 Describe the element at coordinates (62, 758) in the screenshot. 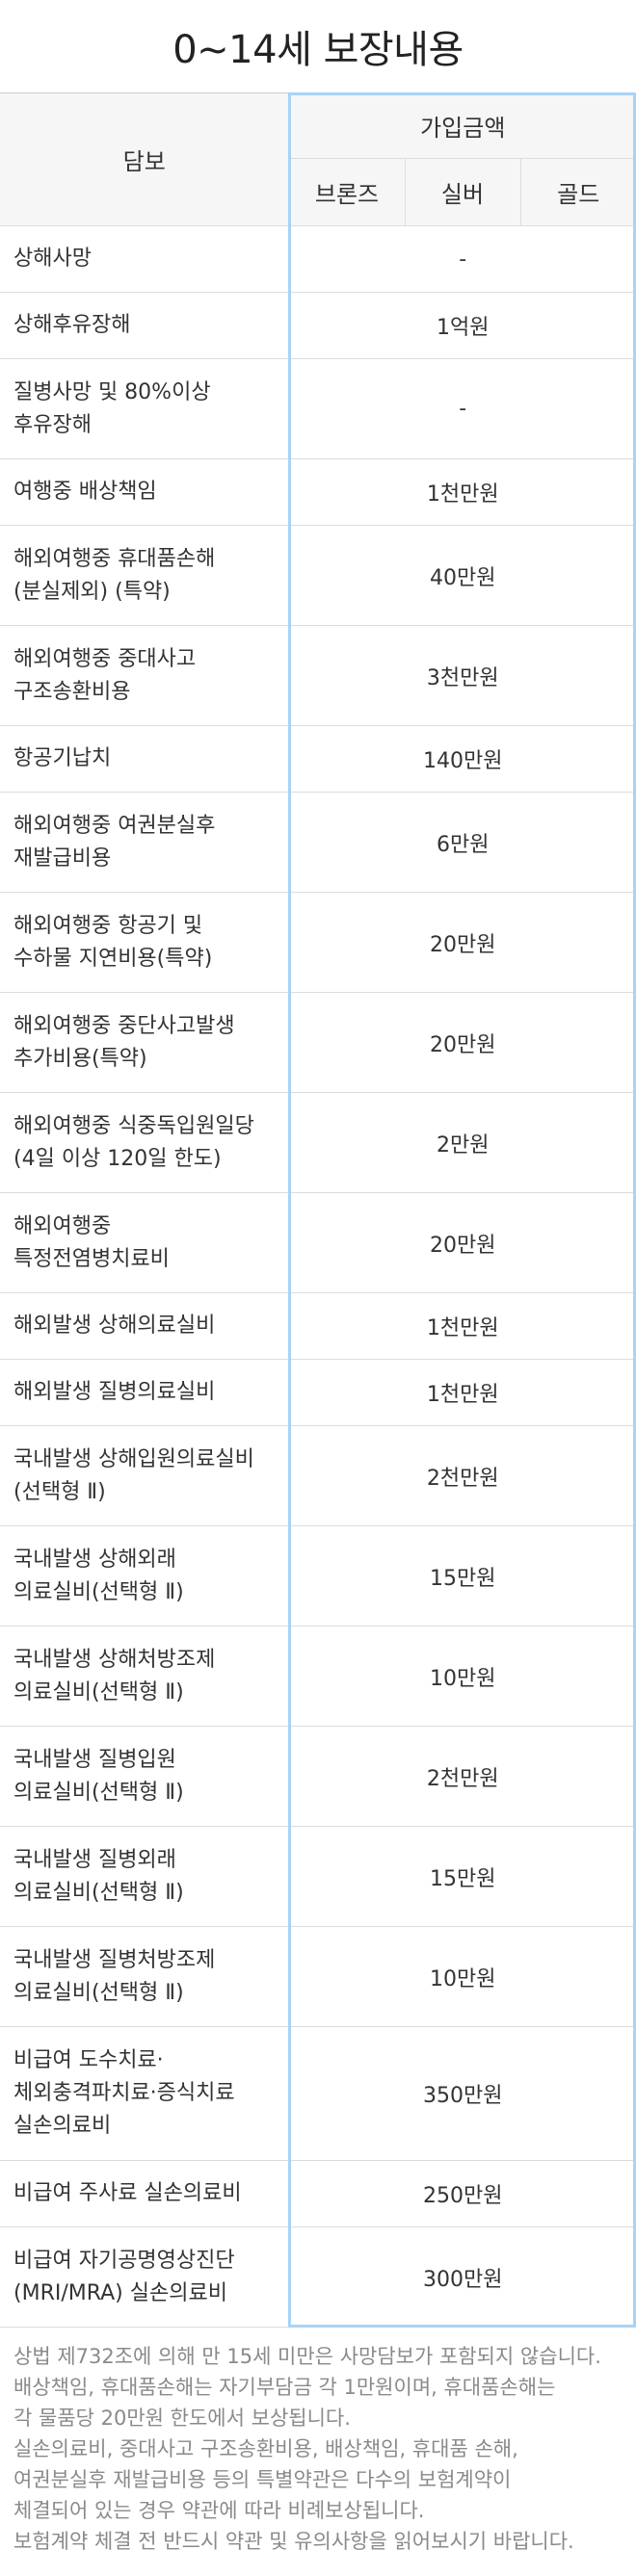

I see `coverage-name-line: 항공기납치` at that location.